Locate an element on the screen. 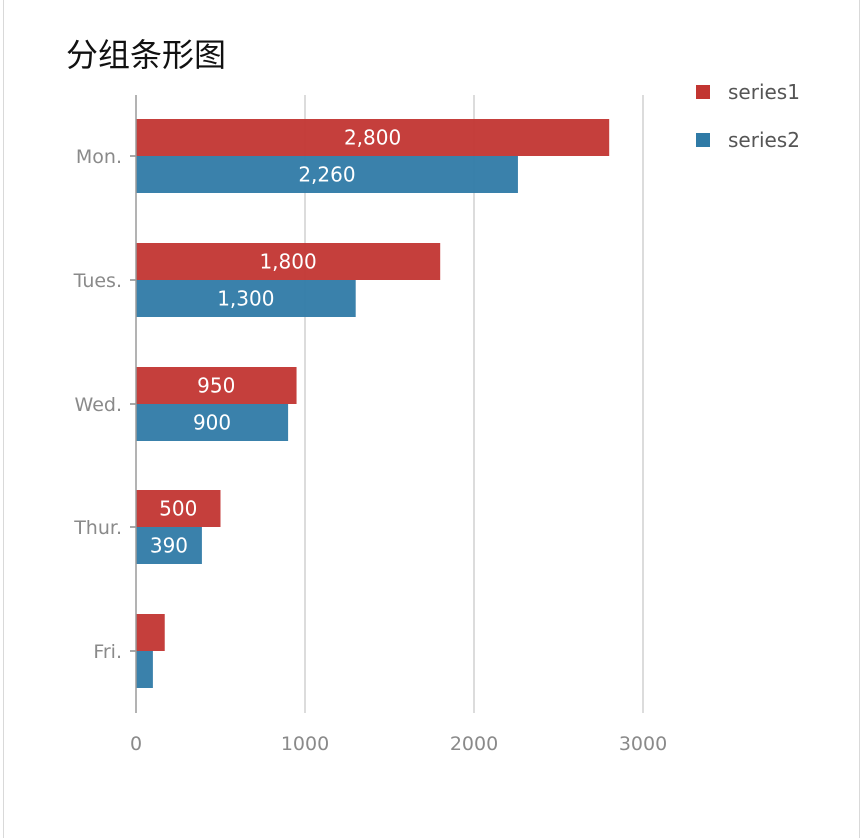 This screenshot has width=866, height=838. data-label-series2-thur: 390 is located at coordinates (169, 546).